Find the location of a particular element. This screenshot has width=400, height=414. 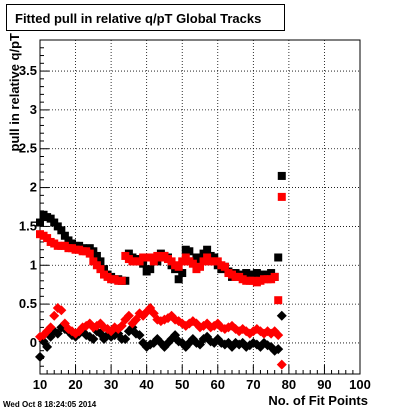

y-tick-label: 3.5 is located at coordinates (28, 70).